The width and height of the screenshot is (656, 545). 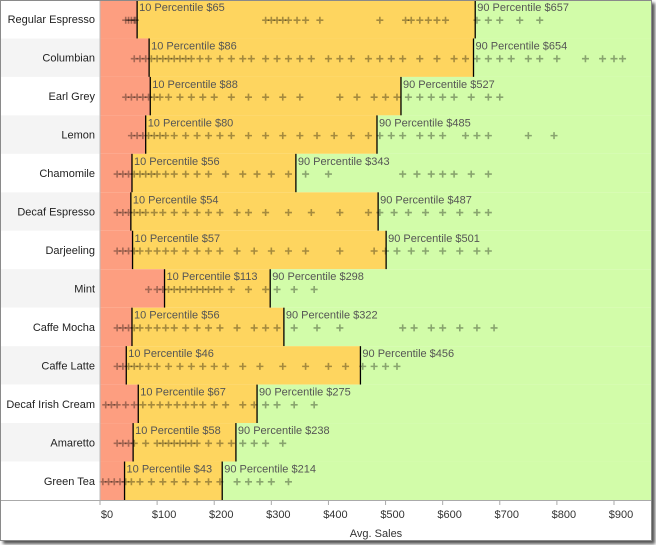 What do you see at coordinates (449, 85) in the screenshot?
I see `p90-label: 90 Percentile $527` at bounding box center [449, 85].